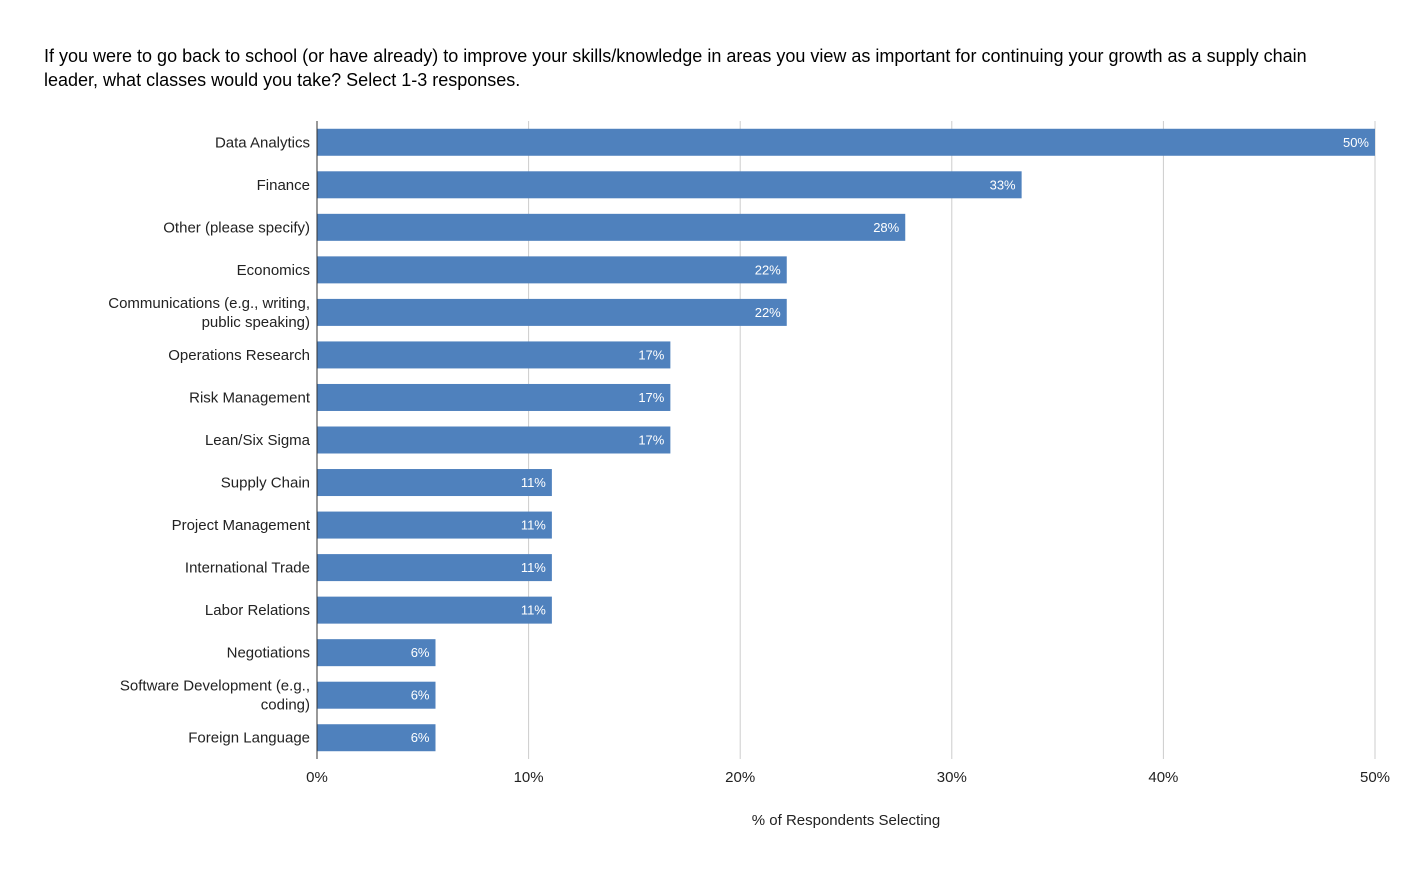 This screenshot has height=873, width=1419. Describe the element at coordinates (268, 653) in the screenshot. I see `category-label: Negotiations` at that location.